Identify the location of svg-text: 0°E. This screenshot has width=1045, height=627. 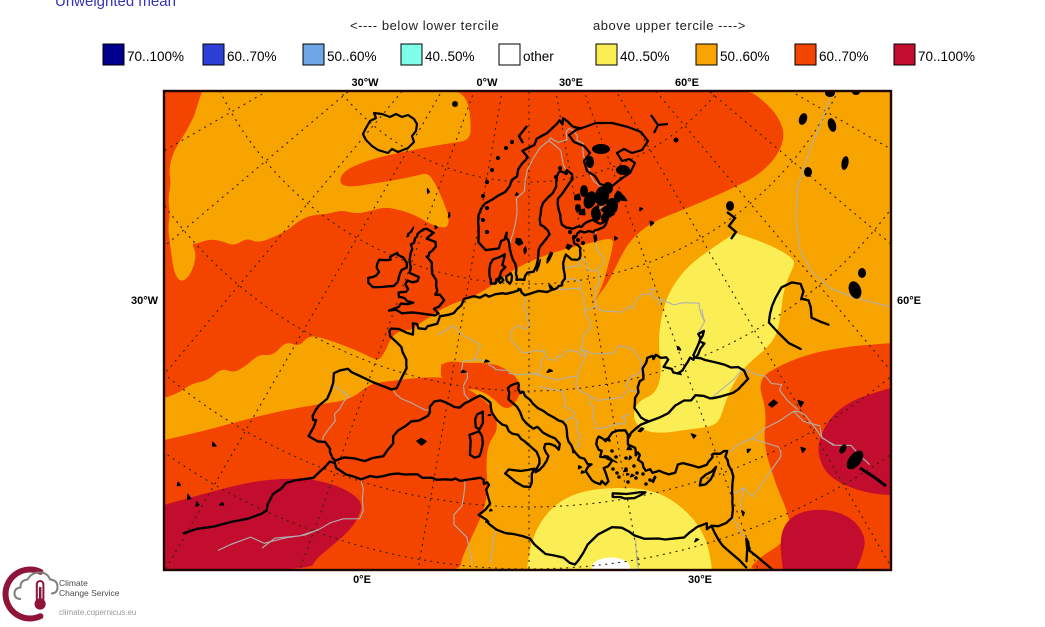
(362, 580).